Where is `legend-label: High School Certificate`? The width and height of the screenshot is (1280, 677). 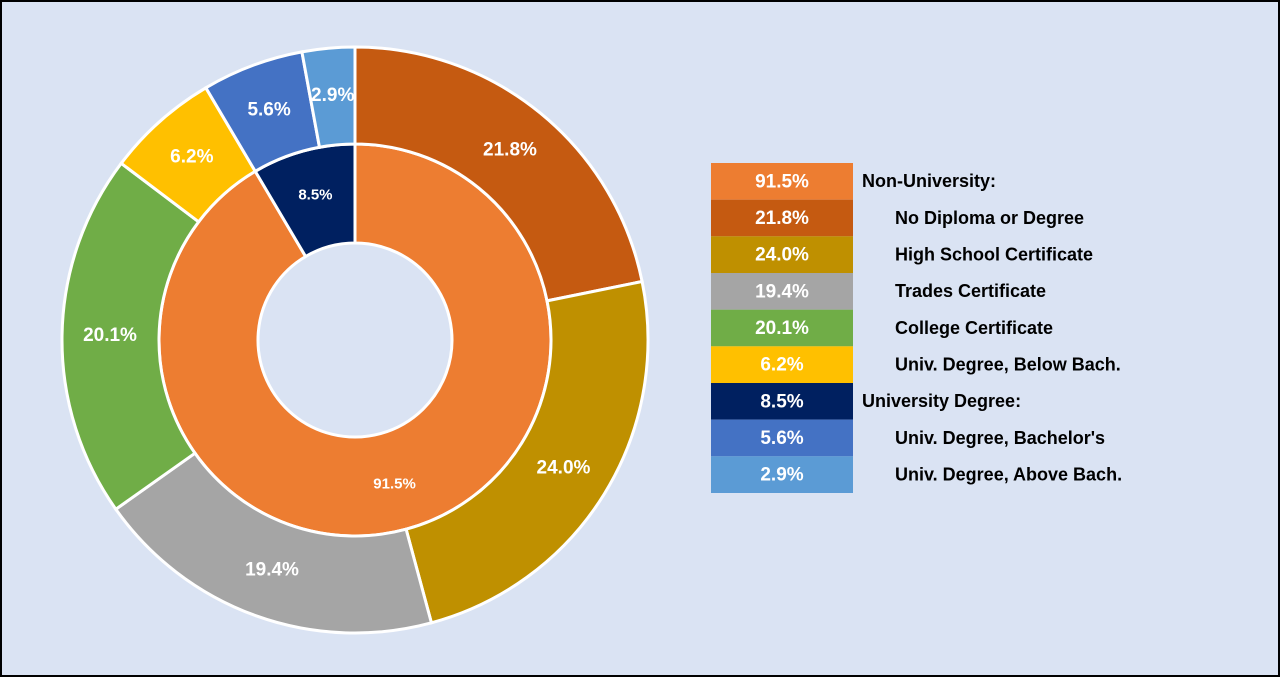
legend-label: High School Certificate is located at coordinates (994, 254).